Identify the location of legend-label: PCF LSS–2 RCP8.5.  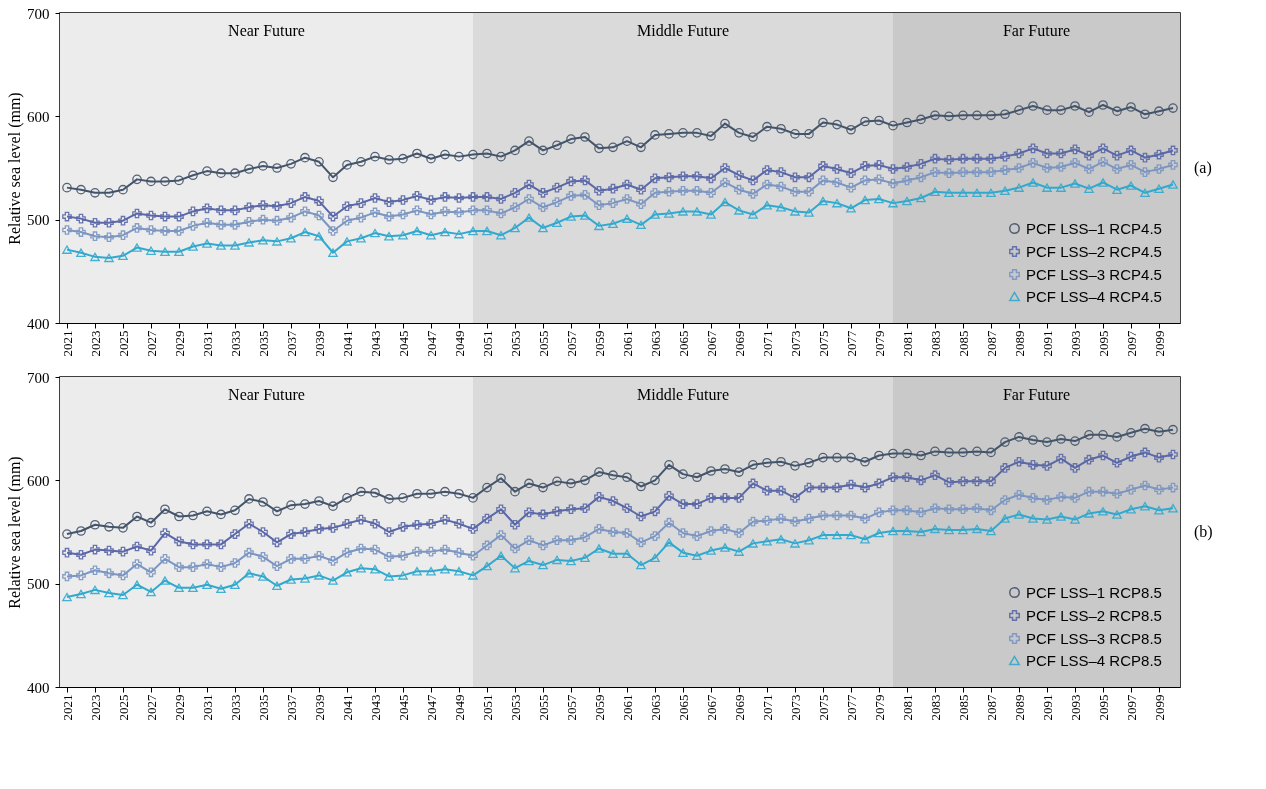
(1094, 615).